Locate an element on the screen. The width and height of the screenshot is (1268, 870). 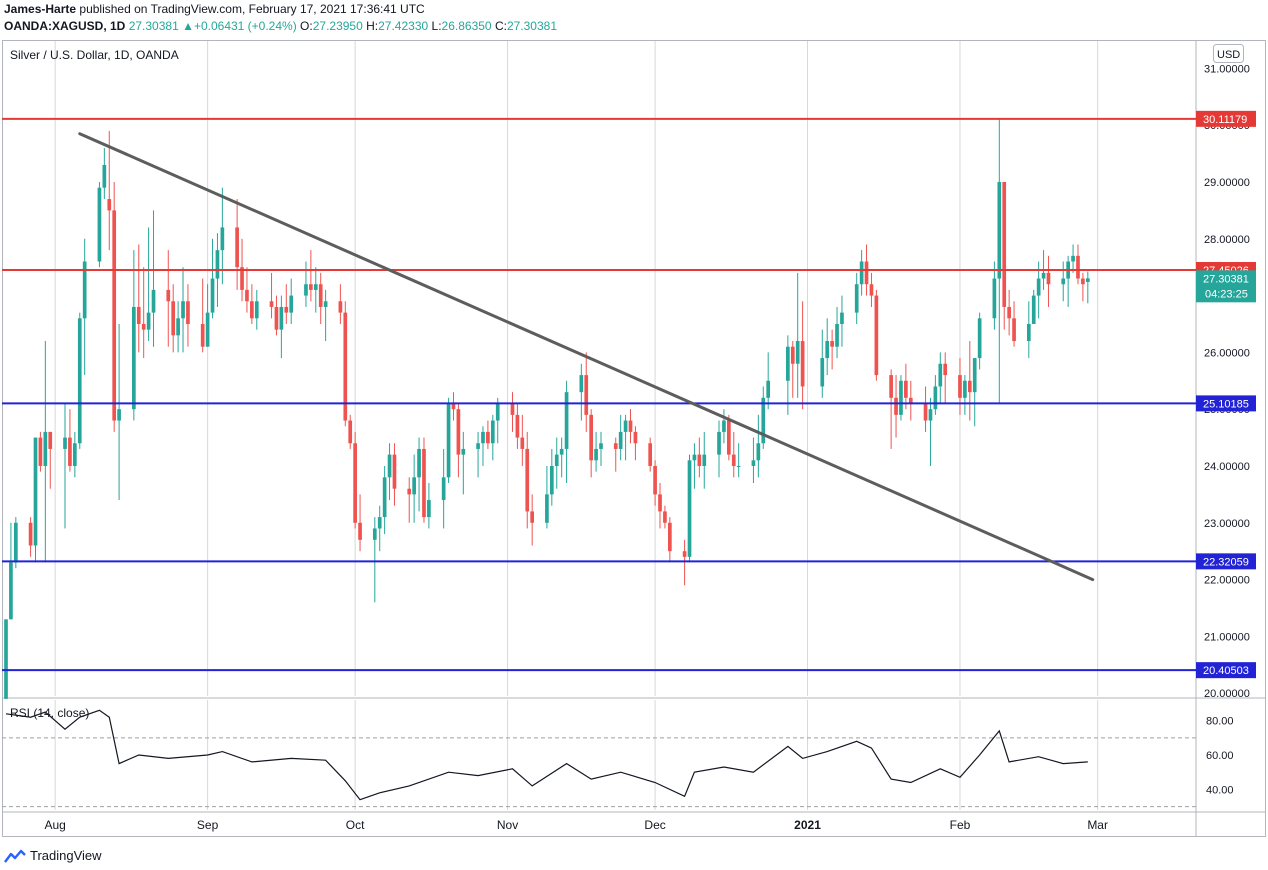
x-tick-label: Nov is located at coordinates (507, 825).